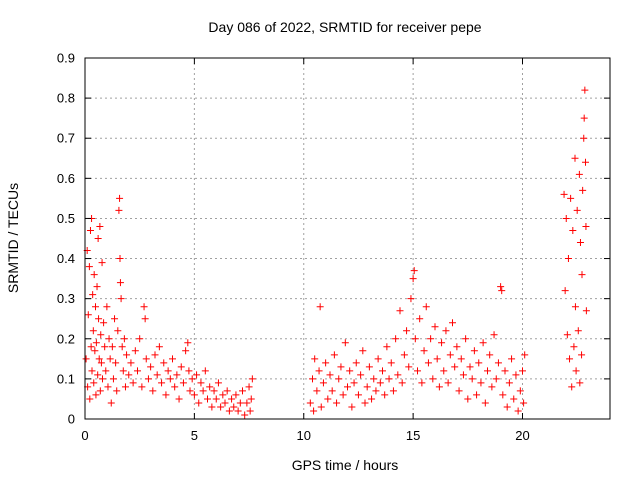 The height and width of the screenshot is (480, 640). Describe the element at coordinates (66, 98) in the screenshot. I see `y-tick-label: 0.8` at that location.